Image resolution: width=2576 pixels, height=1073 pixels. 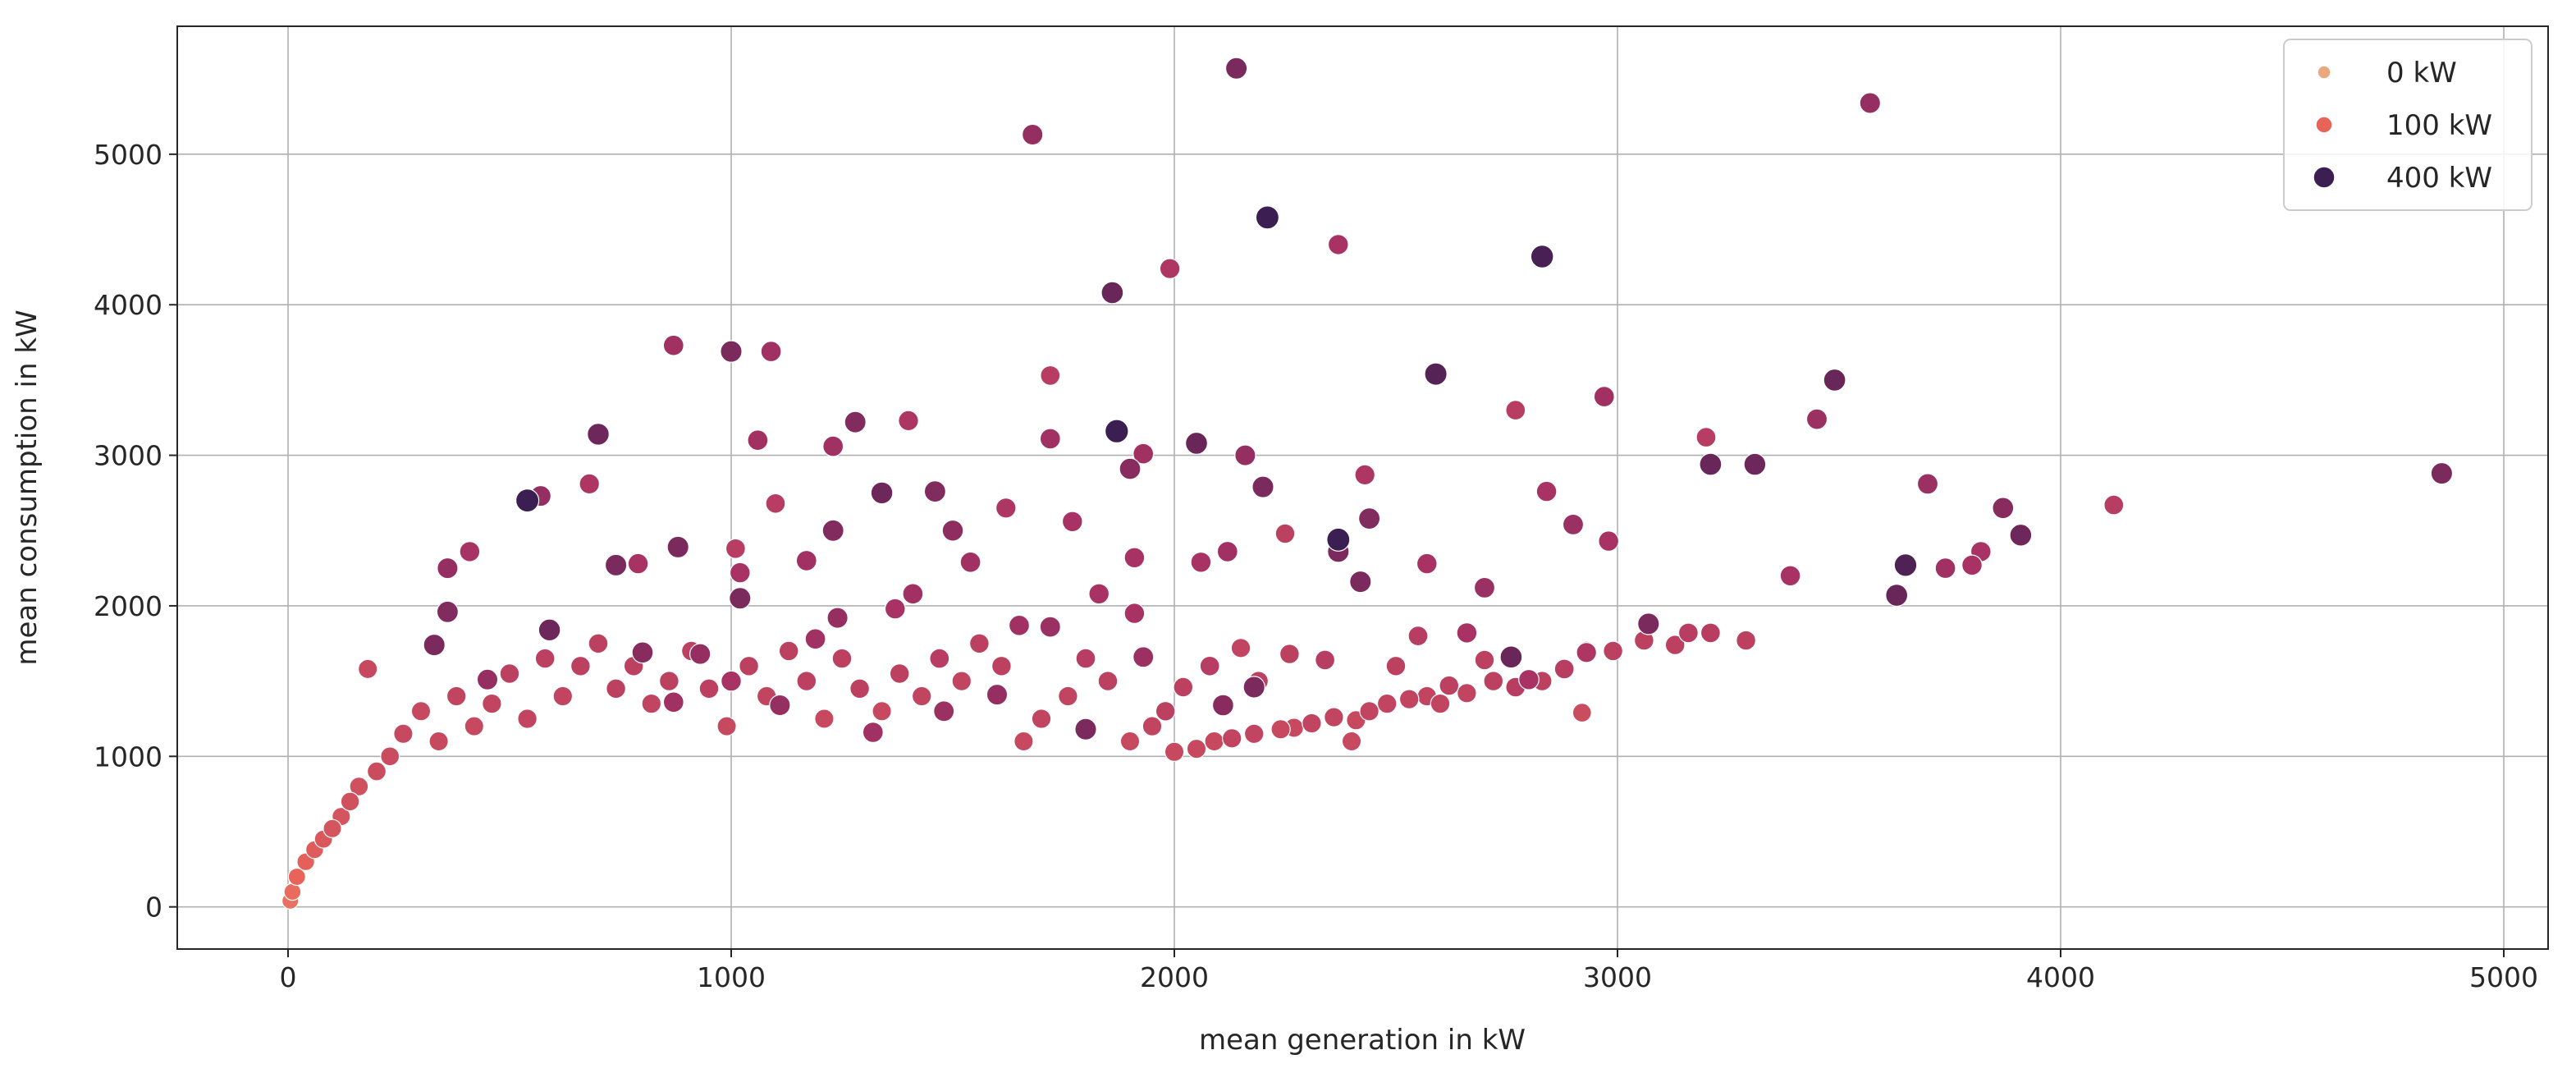 What do you see at coordinates (731, 977) in the screenshot?
I see `x-tick-label: 1000` at bounding box center [731, 977].